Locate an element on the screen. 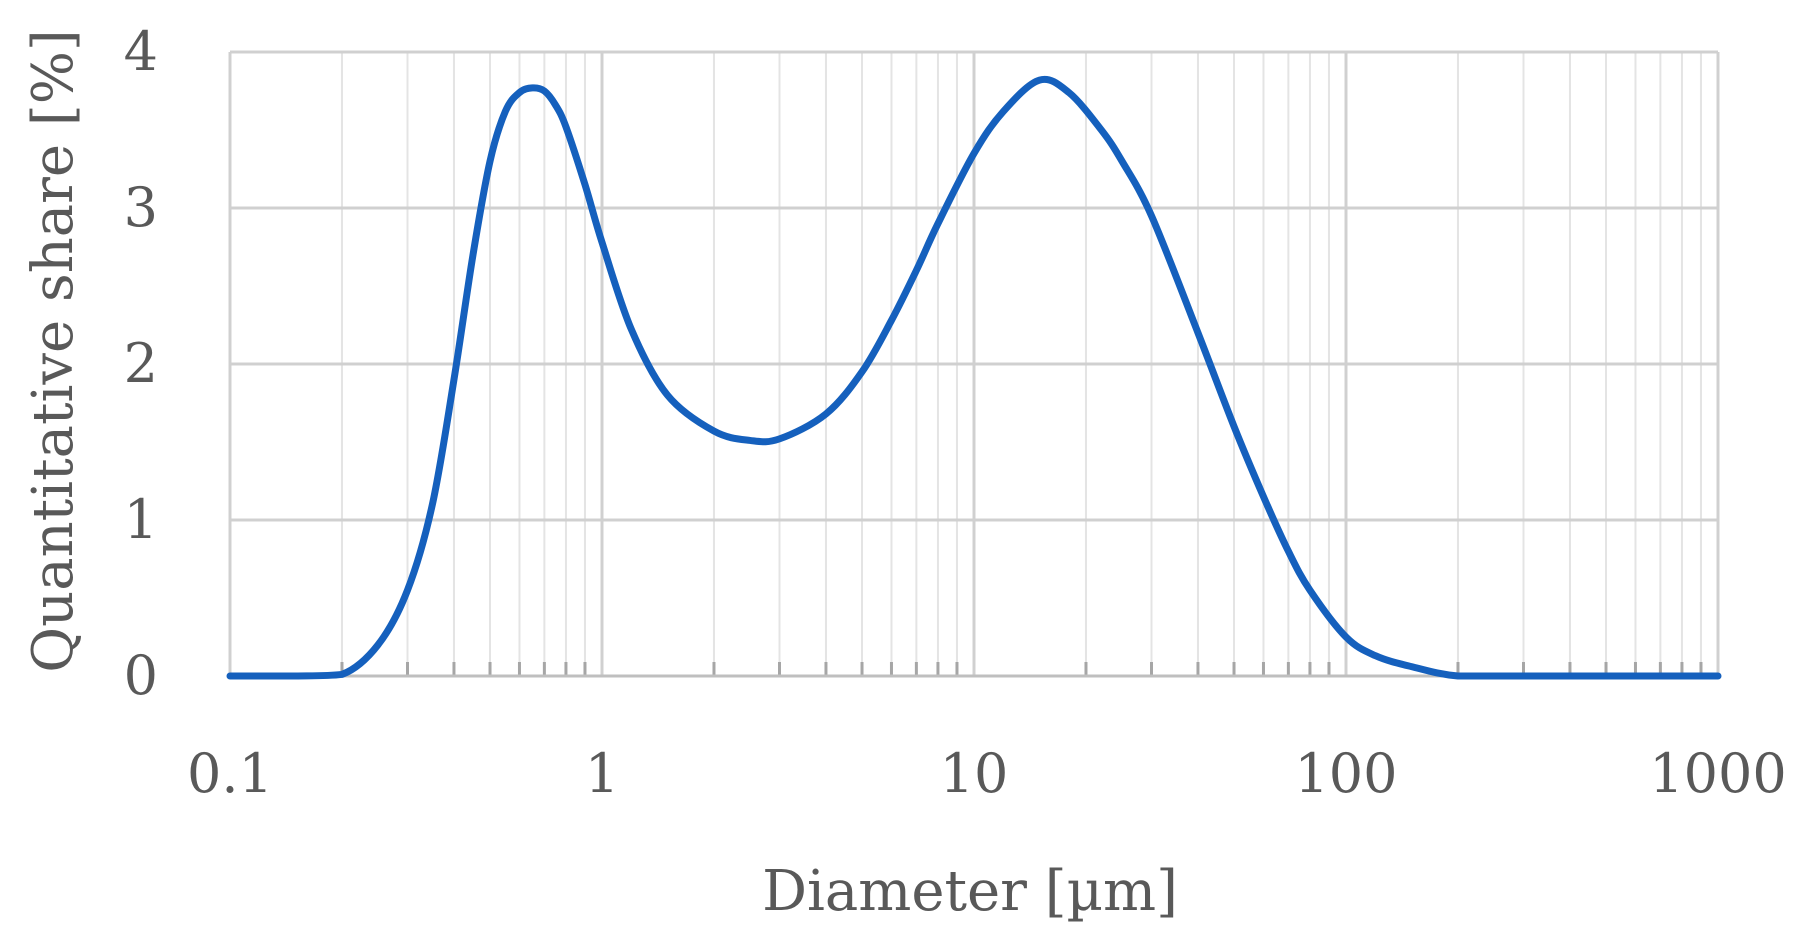 This screenshot has width=1798, height=946. y-tick-labels: 0 1 2 3 4 is located at coordinates (141, 363).